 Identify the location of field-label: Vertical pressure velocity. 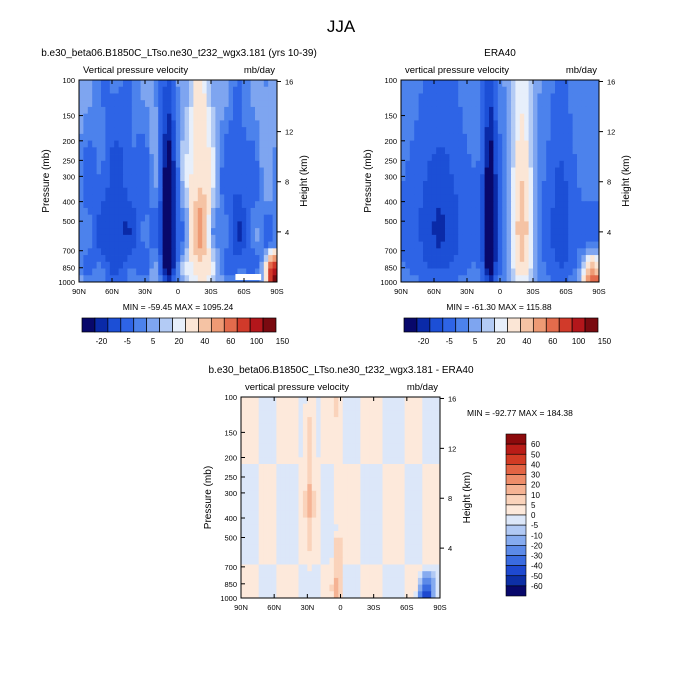
(135, 70).